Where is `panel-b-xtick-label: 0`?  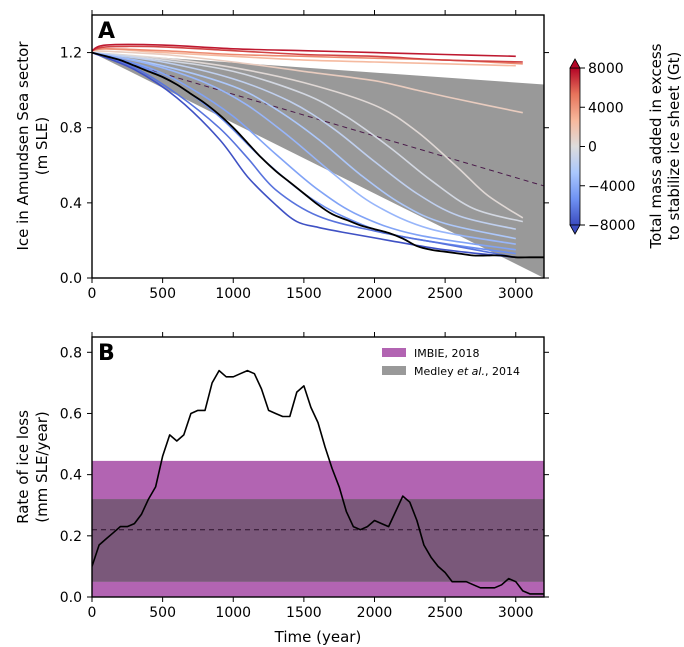
panel-b-xtick-label: 0 is located at coordinates (92, 613).